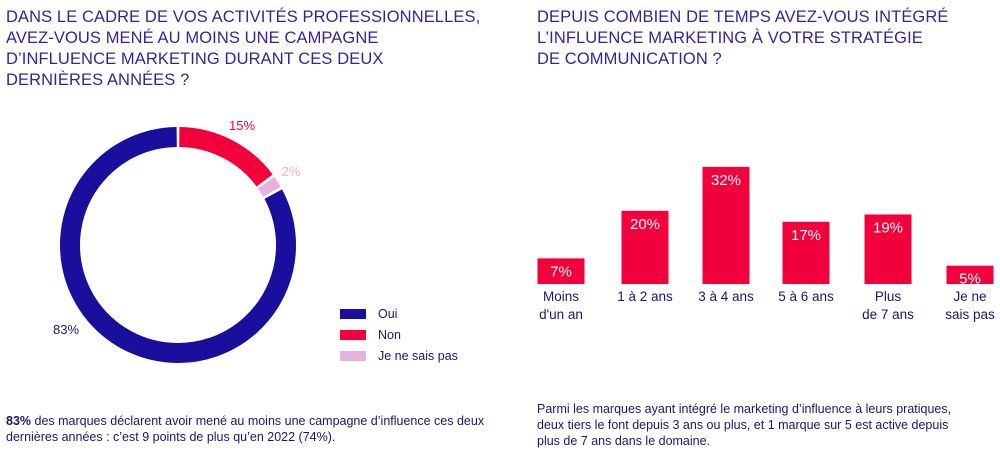 This screenshot has height=453, width=1000. I want to click on category-label: de 7 ans, so click(888, 314).